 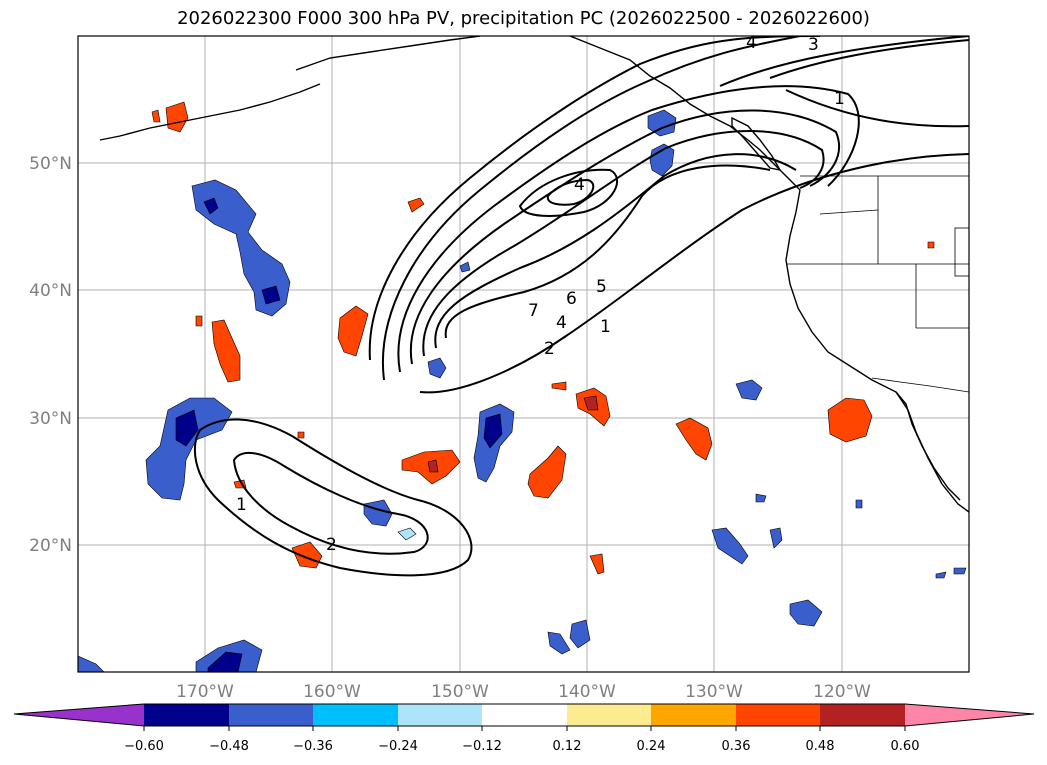 What do you see at coordinates (50, 291) in the screenshot?
I see `lat-label-40n: 40°N` at bounding box center [50, 291].